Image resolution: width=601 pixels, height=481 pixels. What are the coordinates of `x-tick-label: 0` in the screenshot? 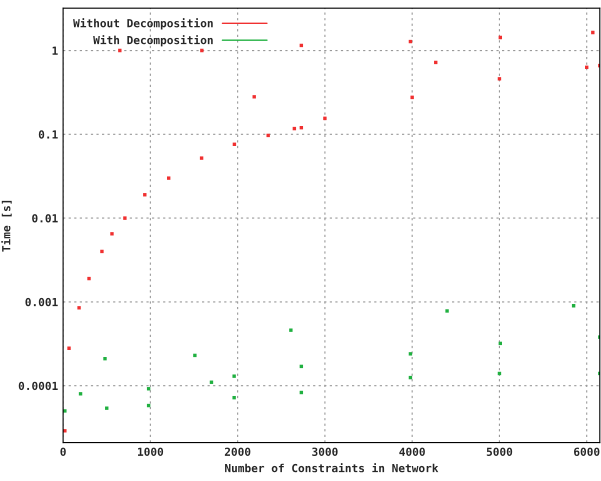 It's located at (63, 452).